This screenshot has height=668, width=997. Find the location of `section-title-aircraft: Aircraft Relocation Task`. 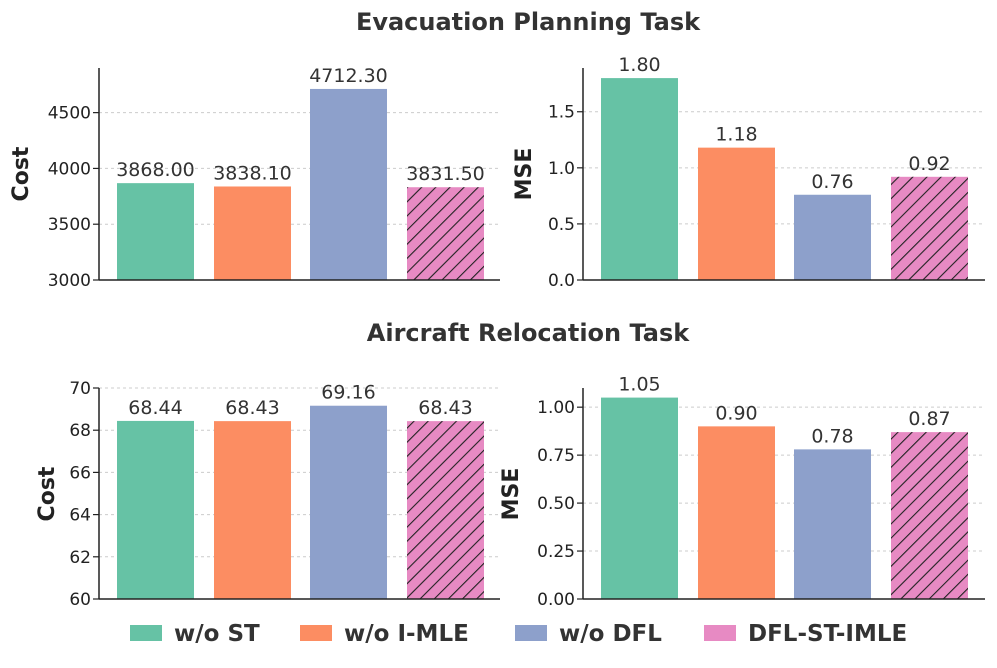

section-title-aircraft: Aircraft Relocation Task is located at coordinates (528, 333).